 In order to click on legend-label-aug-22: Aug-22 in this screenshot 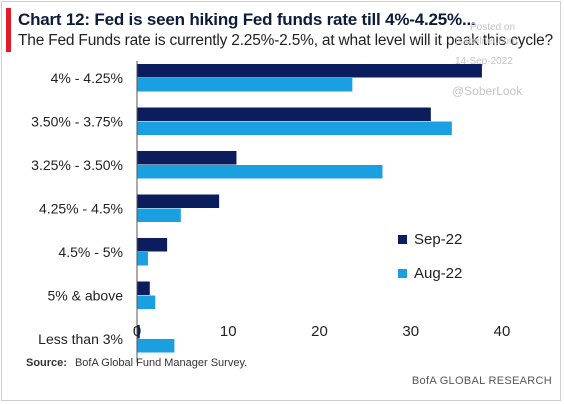, I will do `click(438, 273)`.